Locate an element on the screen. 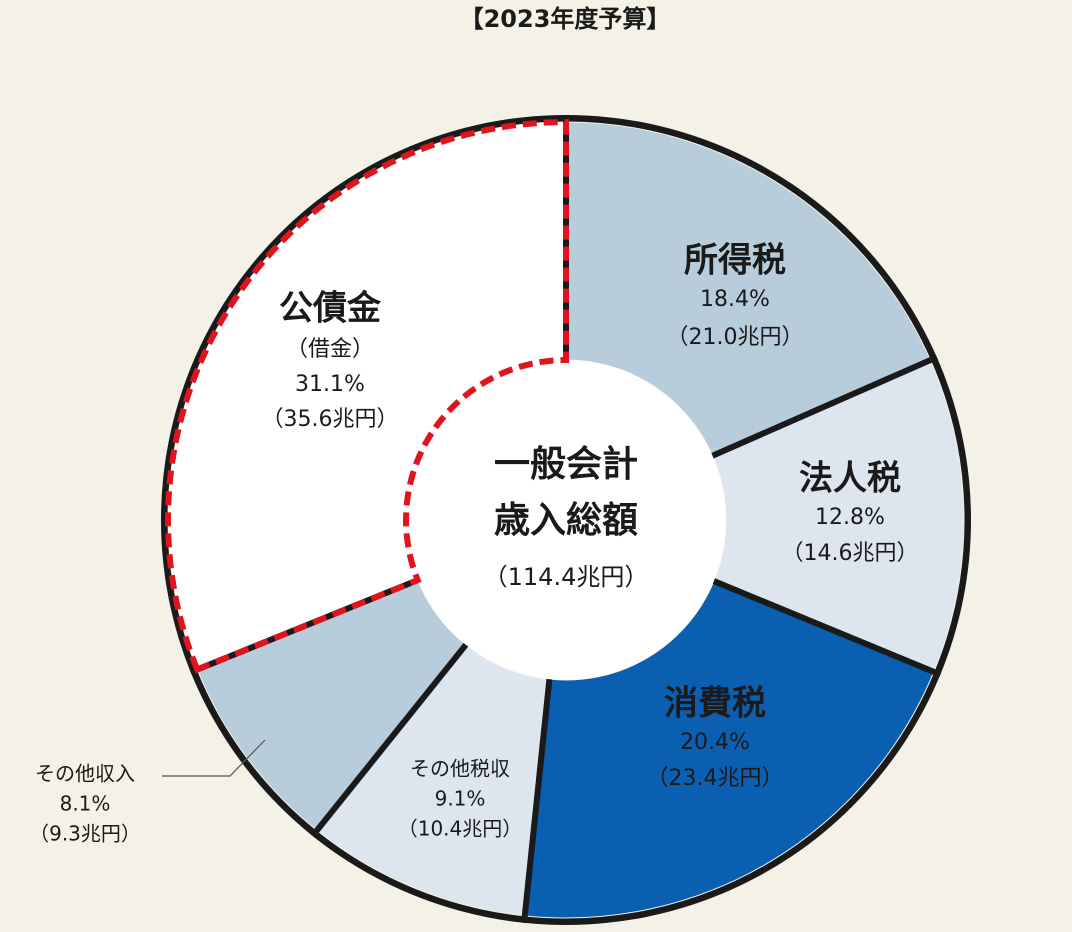  center-label: 歳入総額 is located at coordinates (566, 520).